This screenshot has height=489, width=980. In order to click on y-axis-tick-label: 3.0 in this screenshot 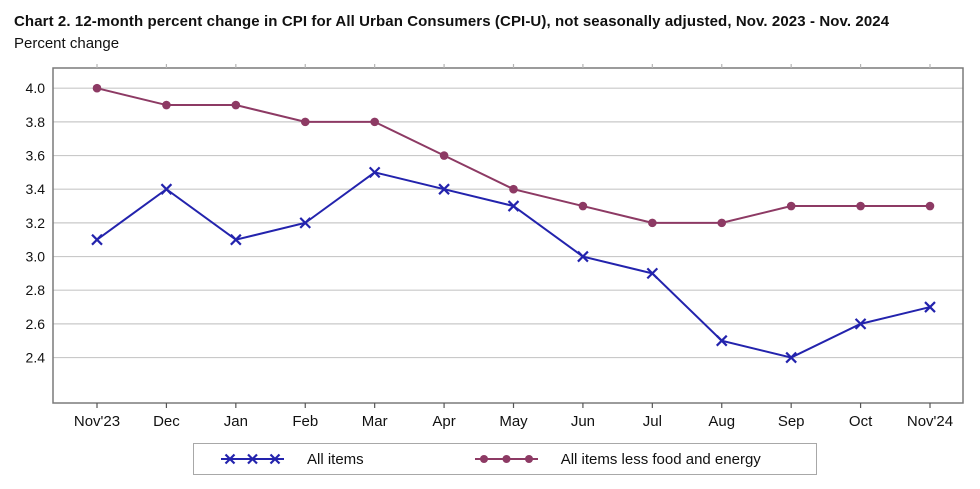, I will do `click(36, 257)`.